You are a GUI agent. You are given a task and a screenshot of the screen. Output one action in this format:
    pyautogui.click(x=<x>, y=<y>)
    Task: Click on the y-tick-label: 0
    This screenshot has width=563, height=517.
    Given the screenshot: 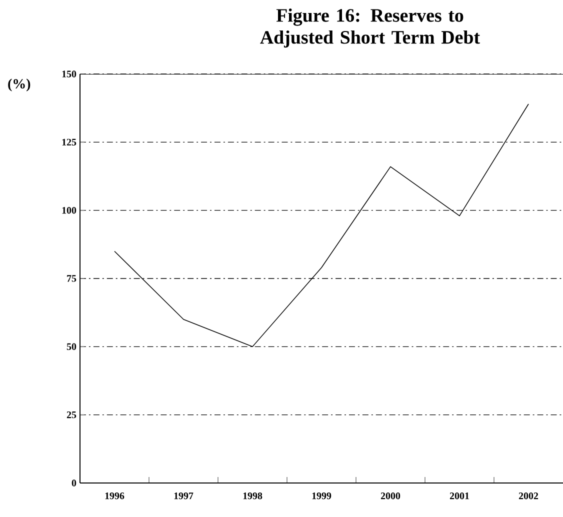 What is the action you would take?
    pyautogui.click(x=74, y=483)
    